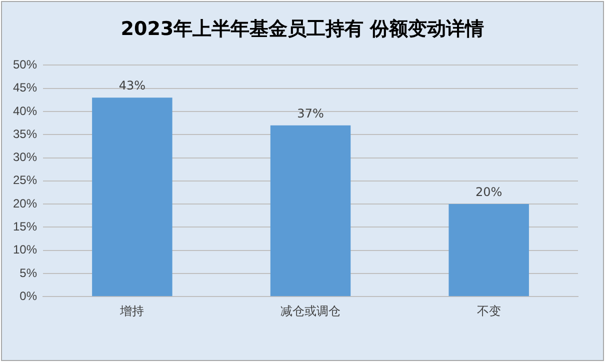  Describe the element at coordinates (25, 180) in the screenshot. I see `y-tick-label: 25%` at that location.